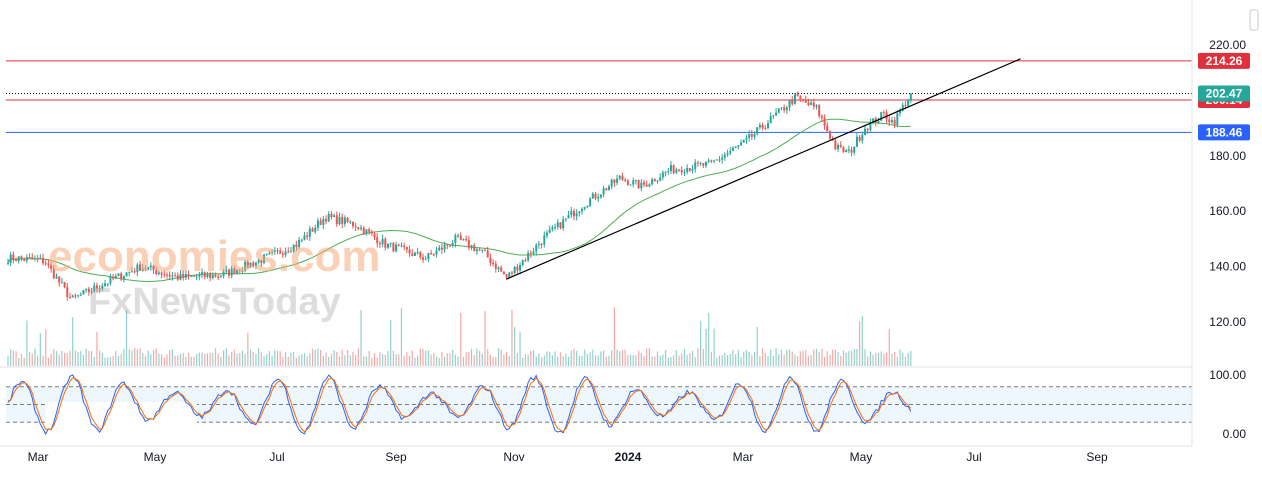  Describe the element at coordinates (1227, 183) in the screenshot. I see `price-axis: 220.00 180.00 160.00 140.00 120.00` at that location.